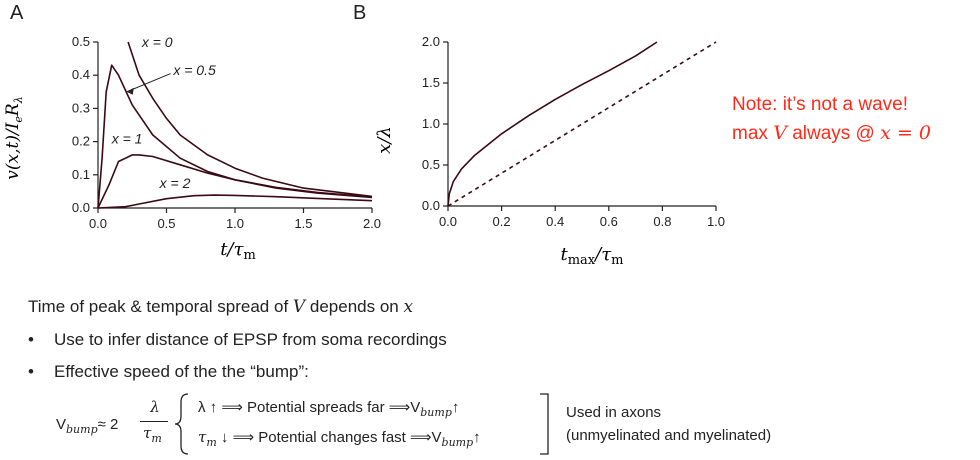 The height and width of the screenshot is (460, 980). What do you see at coordinates (669, 435) in the screenshot?
I see `side-note-2: (unmyelinated and myelinated)` at bounding box center [669, 435].